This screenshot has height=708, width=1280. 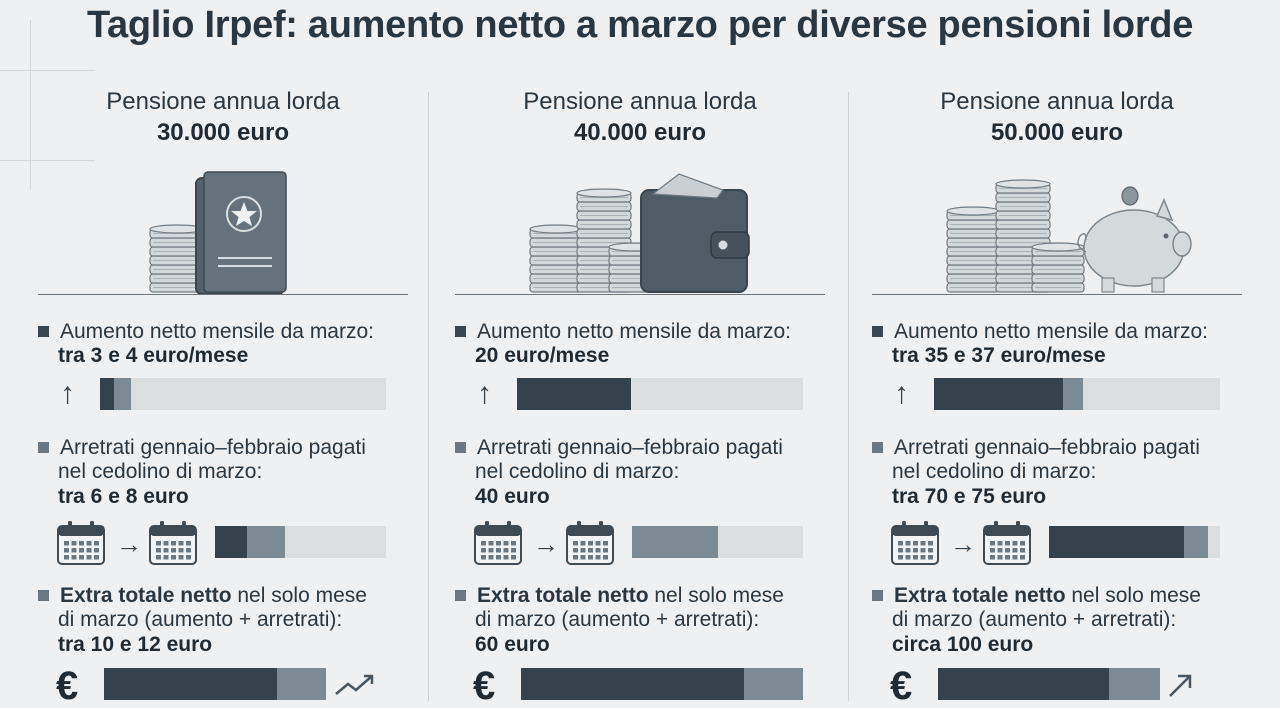 I want to click on extra-total-value: circa 100 euro, so click(x=963, y=644).